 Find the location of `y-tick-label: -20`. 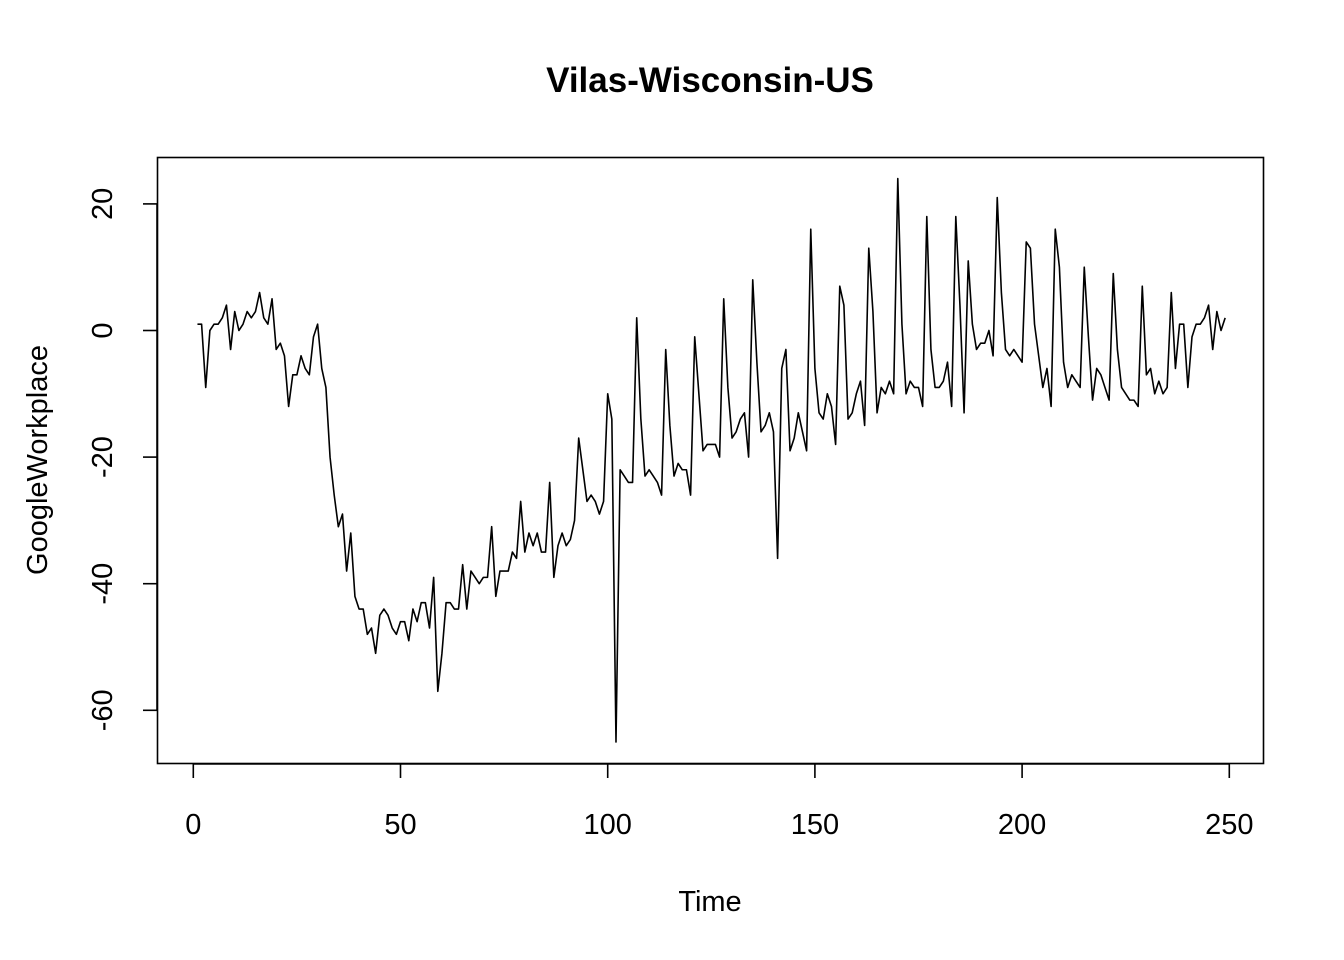

y-tick-label: -20 is located at coordinates (103, 457).